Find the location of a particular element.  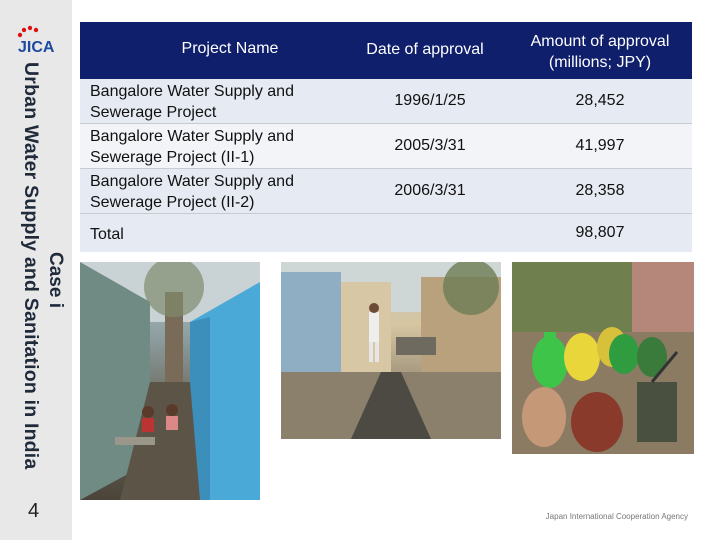

row-amount: 28,452 is located at coordinates (600, 100).